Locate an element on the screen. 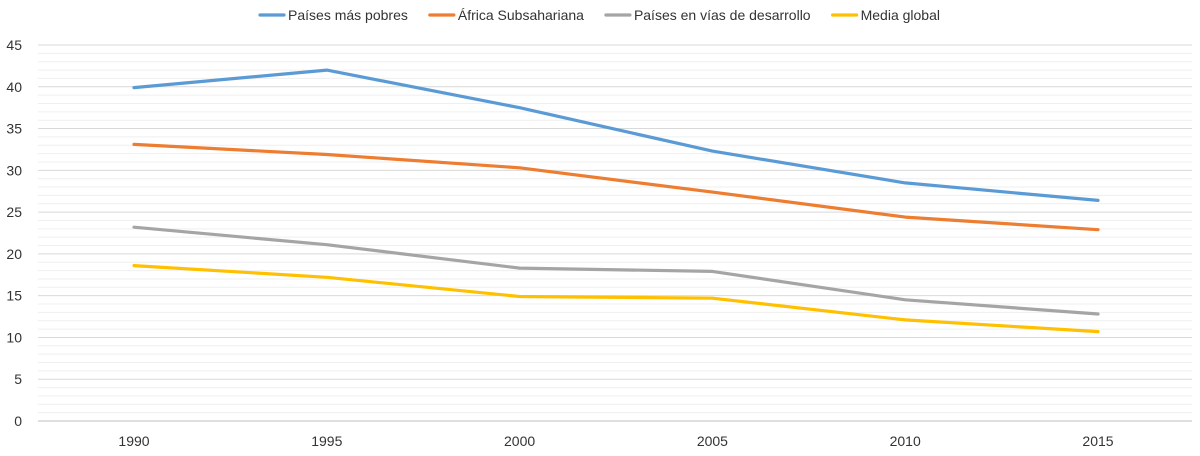 Image resolution: width=1200 pixels, height=456 pixels. x-tick-label: 2010 is located at coordinates (905, 441).